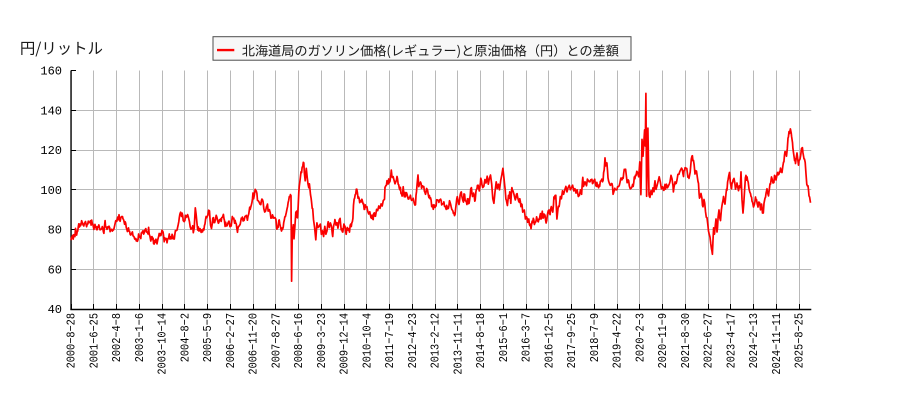 The width and height of the screenshot is (900, 405). What do you see at coordinates (641, 337) in the screenshot?
I see `svg-text: 2020−2−3` at bounding box center [641, 337].